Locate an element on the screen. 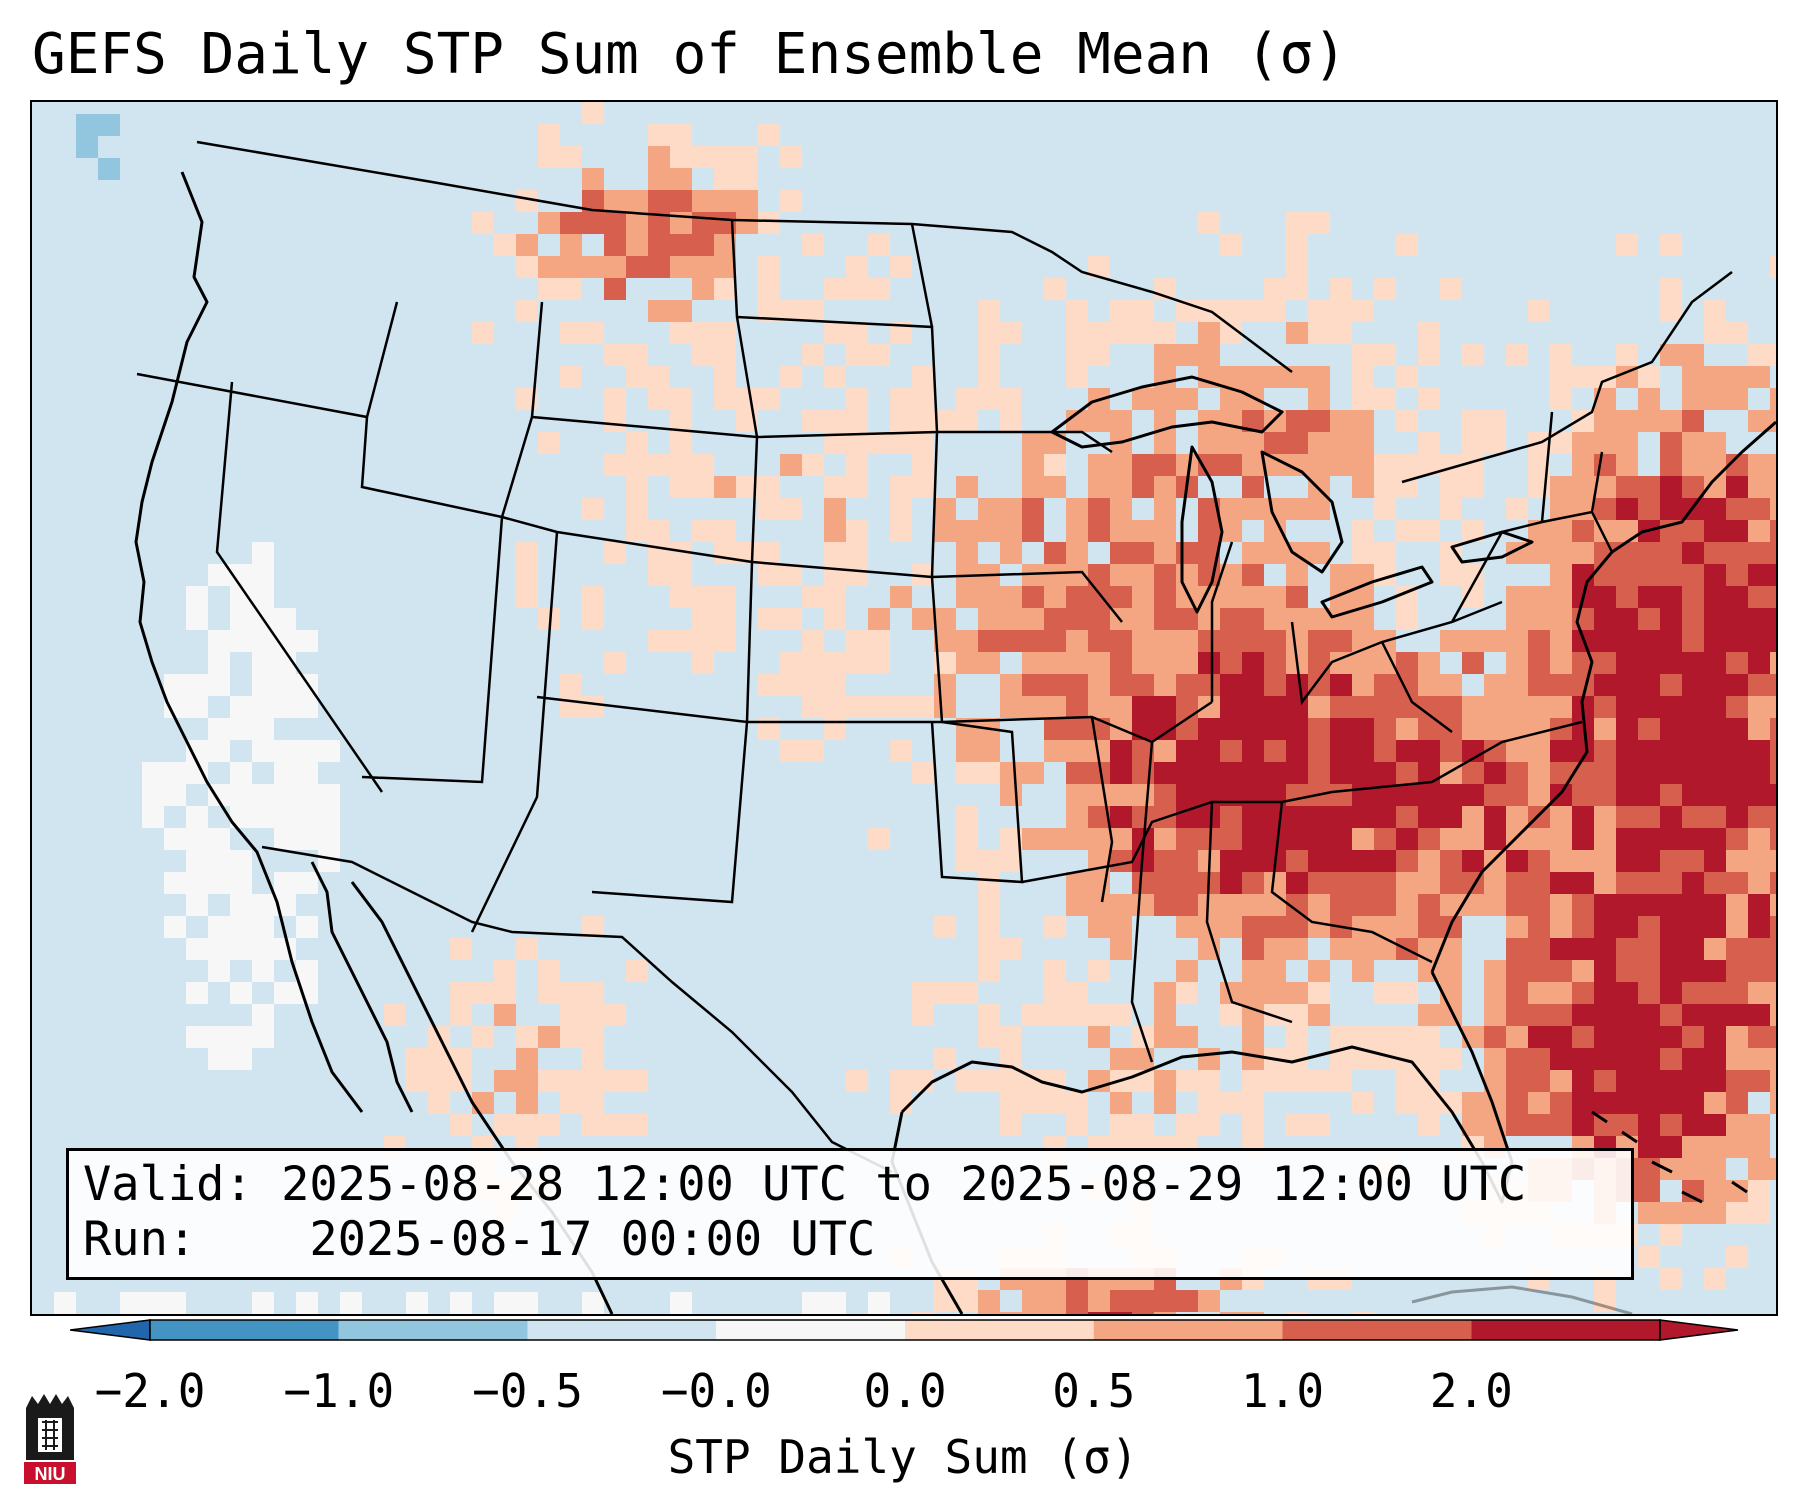 This screenshot has height=1506, width=1803. map-title: GEFS Daily STP Sum of Ensemble Mean (σ) is located at coordinates (689, 54).